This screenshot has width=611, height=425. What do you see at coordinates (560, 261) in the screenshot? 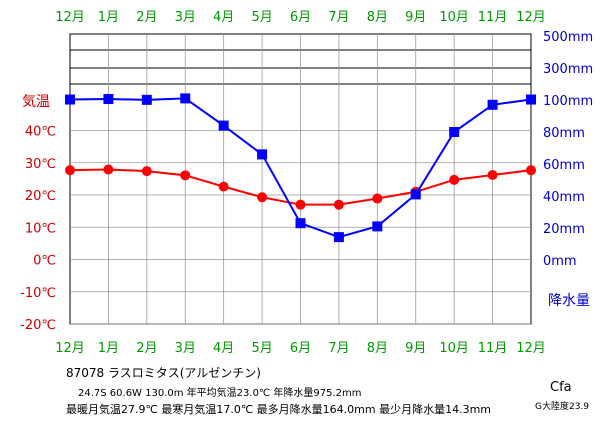
I see `precip-tick-label: 0mm` at bounding box center [560, 261].